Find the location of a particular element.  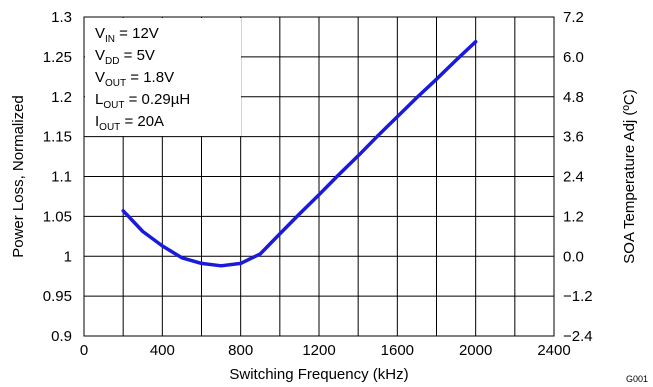

condition-vin: VIN = 12V is located at coordinates (127, 35).